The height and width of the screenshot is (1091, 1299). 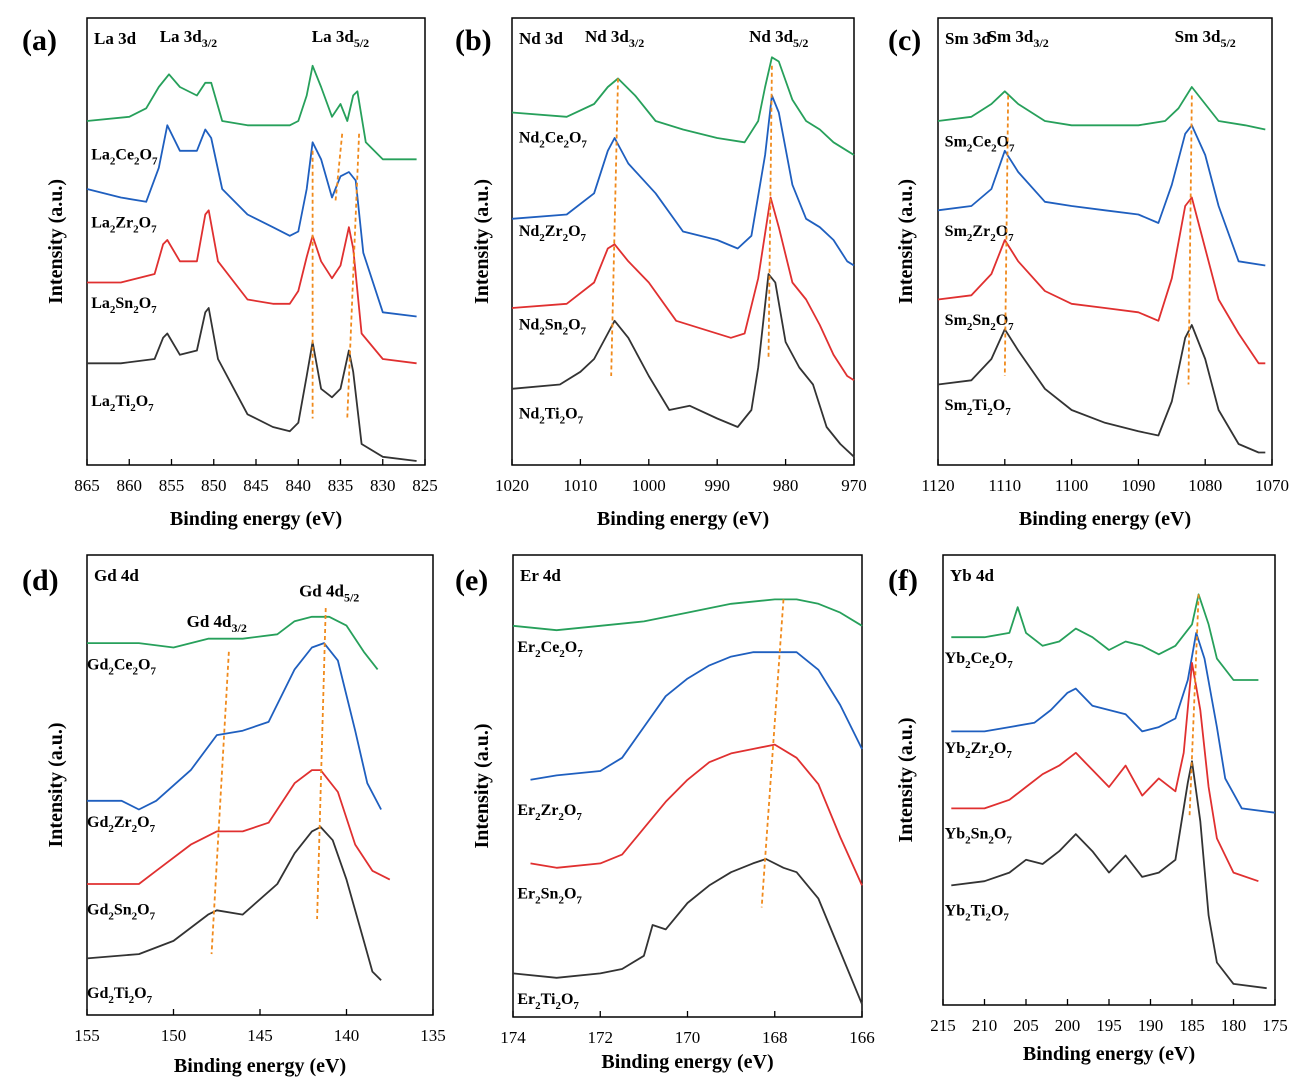 I want to click on series-label-Sm2Ti2O7: Sm2Ti2O7, so click(x=978, y=407).